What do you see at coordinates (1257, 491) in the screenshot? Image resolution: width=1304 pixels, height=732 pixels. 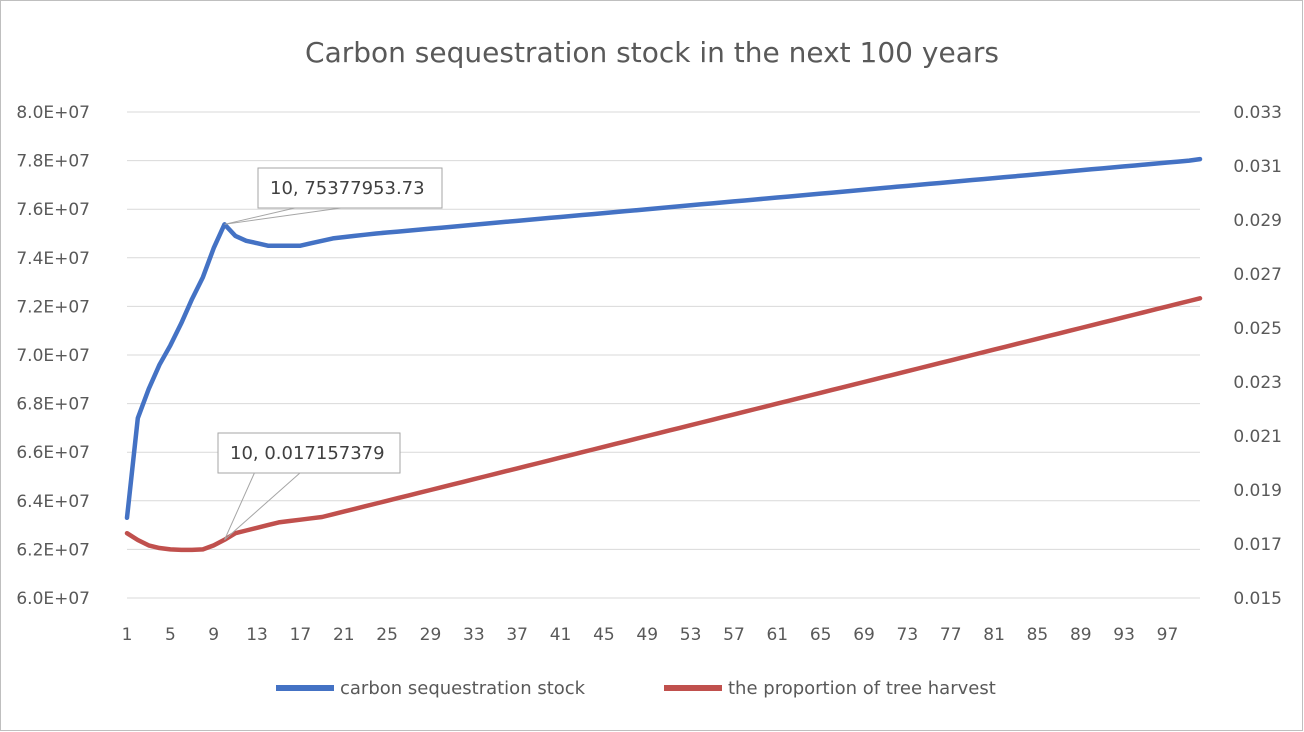 I see `right-tick-label: 0.019` at bounding box center [1257, 491].